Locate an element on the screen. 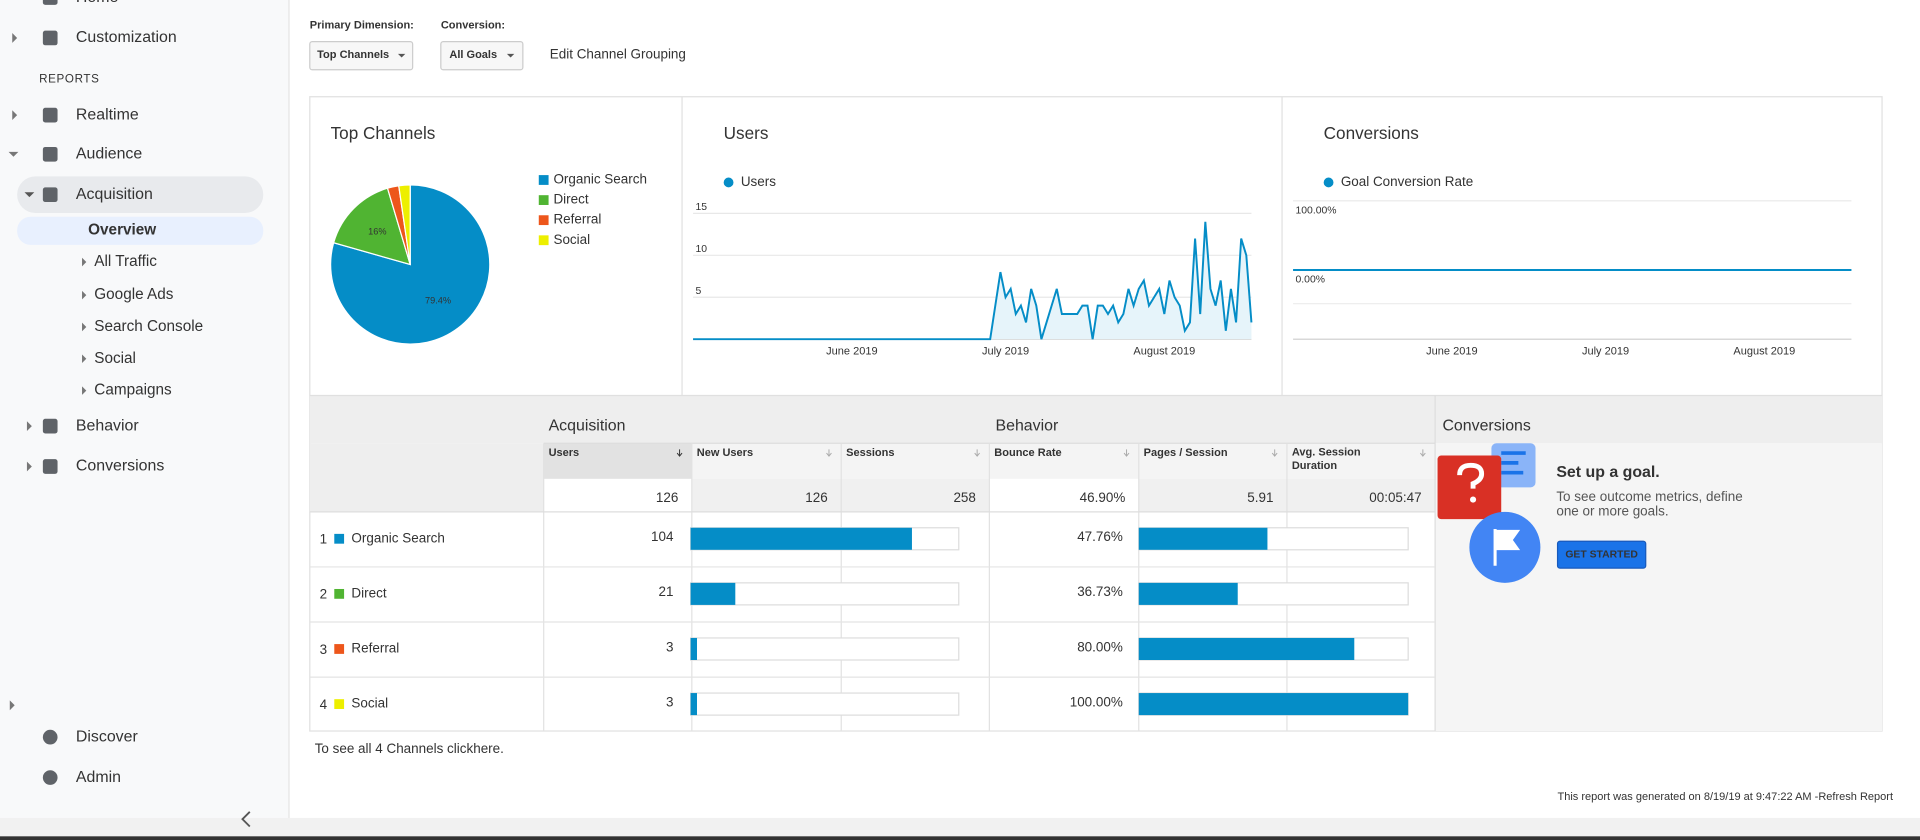 Image resolution: width=1920 pixels, height=840 pixels. row-rank: 4 is located at coordinates (324, 704).